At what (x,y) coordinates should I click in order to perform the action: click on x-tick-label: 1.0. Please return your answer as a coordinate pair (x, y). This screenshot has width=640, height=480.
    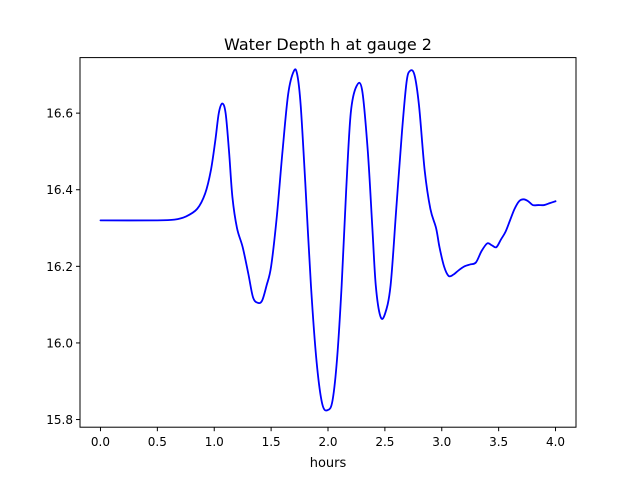
    Looking at the image, I should click on (214, 442).